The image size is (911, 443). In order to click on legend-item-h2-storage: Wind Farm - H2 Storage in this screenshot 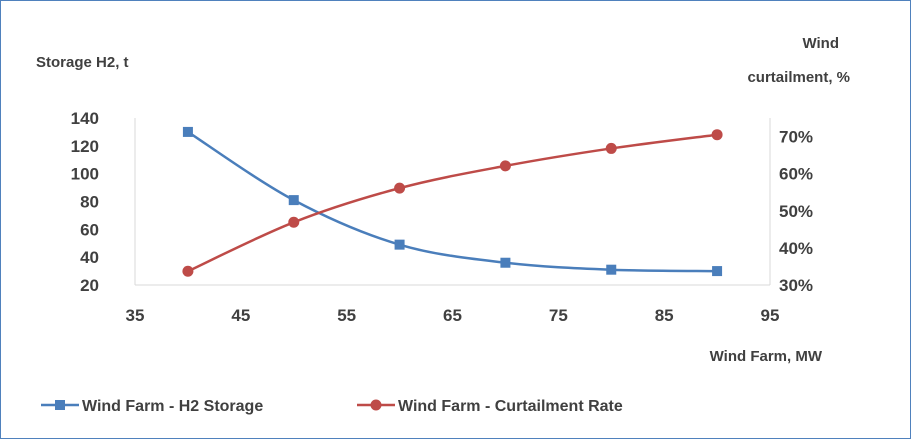, I will do `click(152, 406)`.